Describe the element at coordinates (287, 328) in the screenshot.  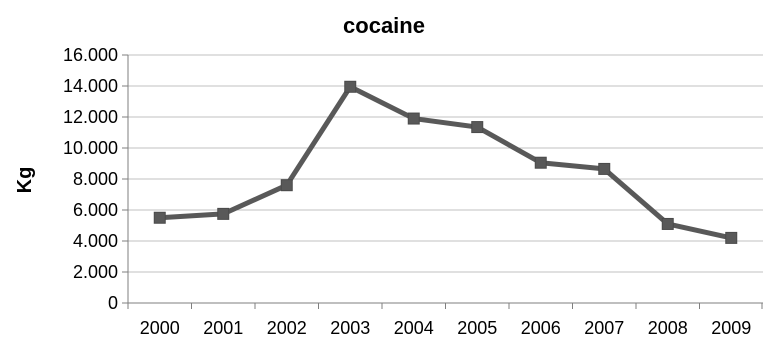
I see `x-tick-label: 2002` at that location.